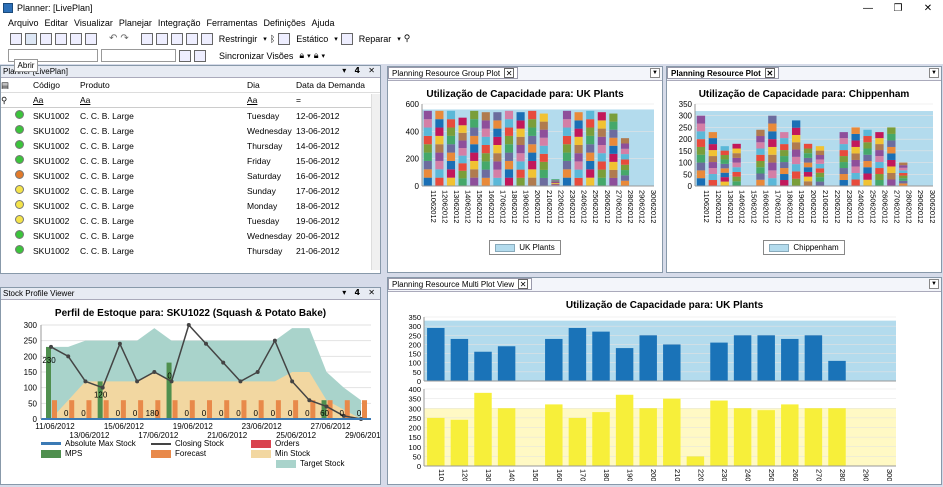 This screenshot has height=487, width=943. I want to click on menu-ajuda: Ajuda, so click(323, 23).